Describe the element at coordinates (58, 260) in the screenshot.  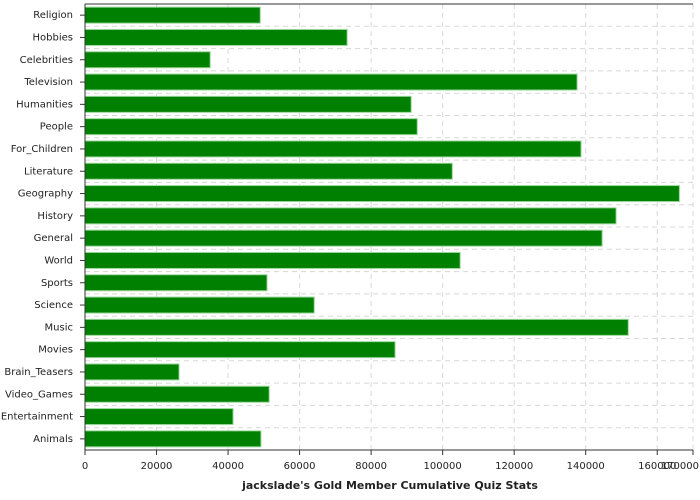
I see `y-tick-label: World` at that location.